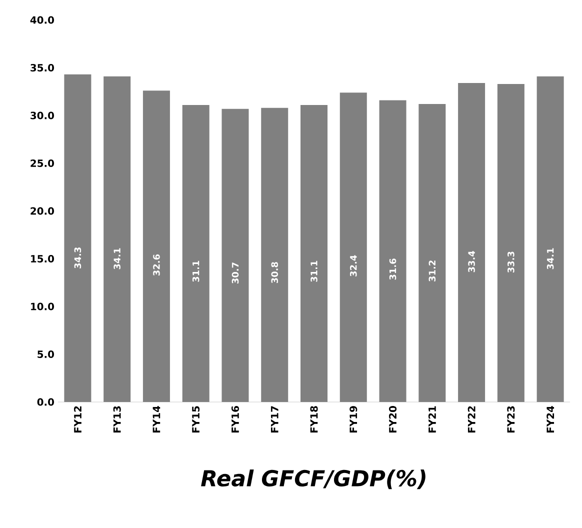 This screenshot has width=582, height=528. I want to click on y-tick-label: 30.0, so click(42, 116).